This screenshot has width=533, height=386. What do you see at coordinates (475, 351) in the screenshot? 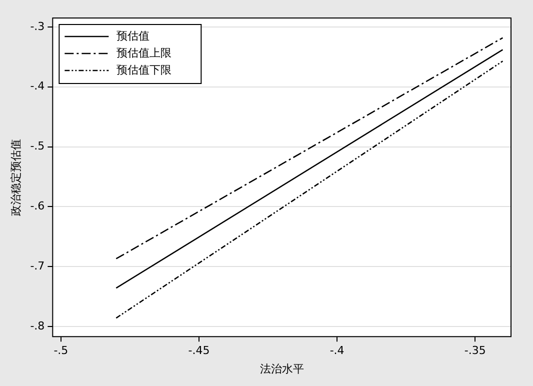
I see `x-tick-label: -.35` at bounding box center [475, 351].